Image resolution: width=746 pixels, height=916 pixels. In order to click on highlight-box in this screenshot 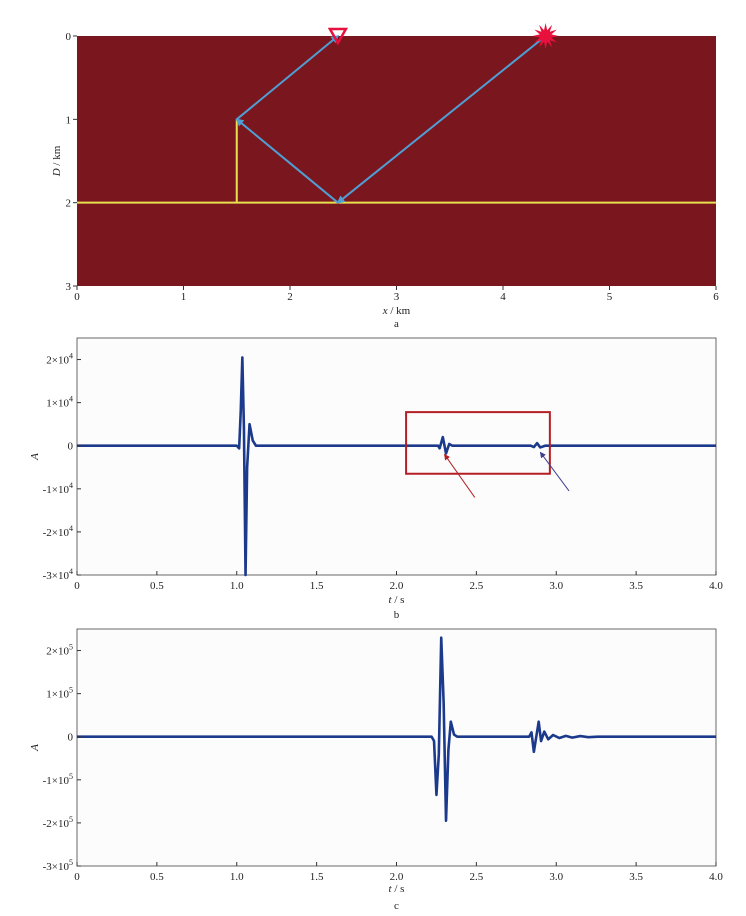, I will do `click(478, 443)`.